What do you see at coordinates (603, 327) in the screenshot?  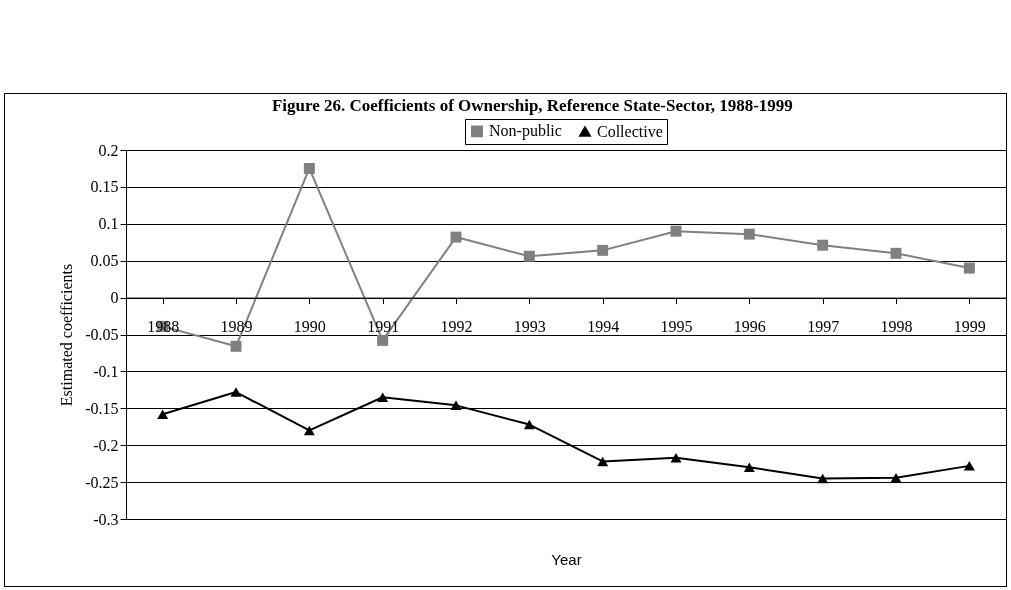 I see `x-tick-label: 1994` at bounding box center [603, 327].